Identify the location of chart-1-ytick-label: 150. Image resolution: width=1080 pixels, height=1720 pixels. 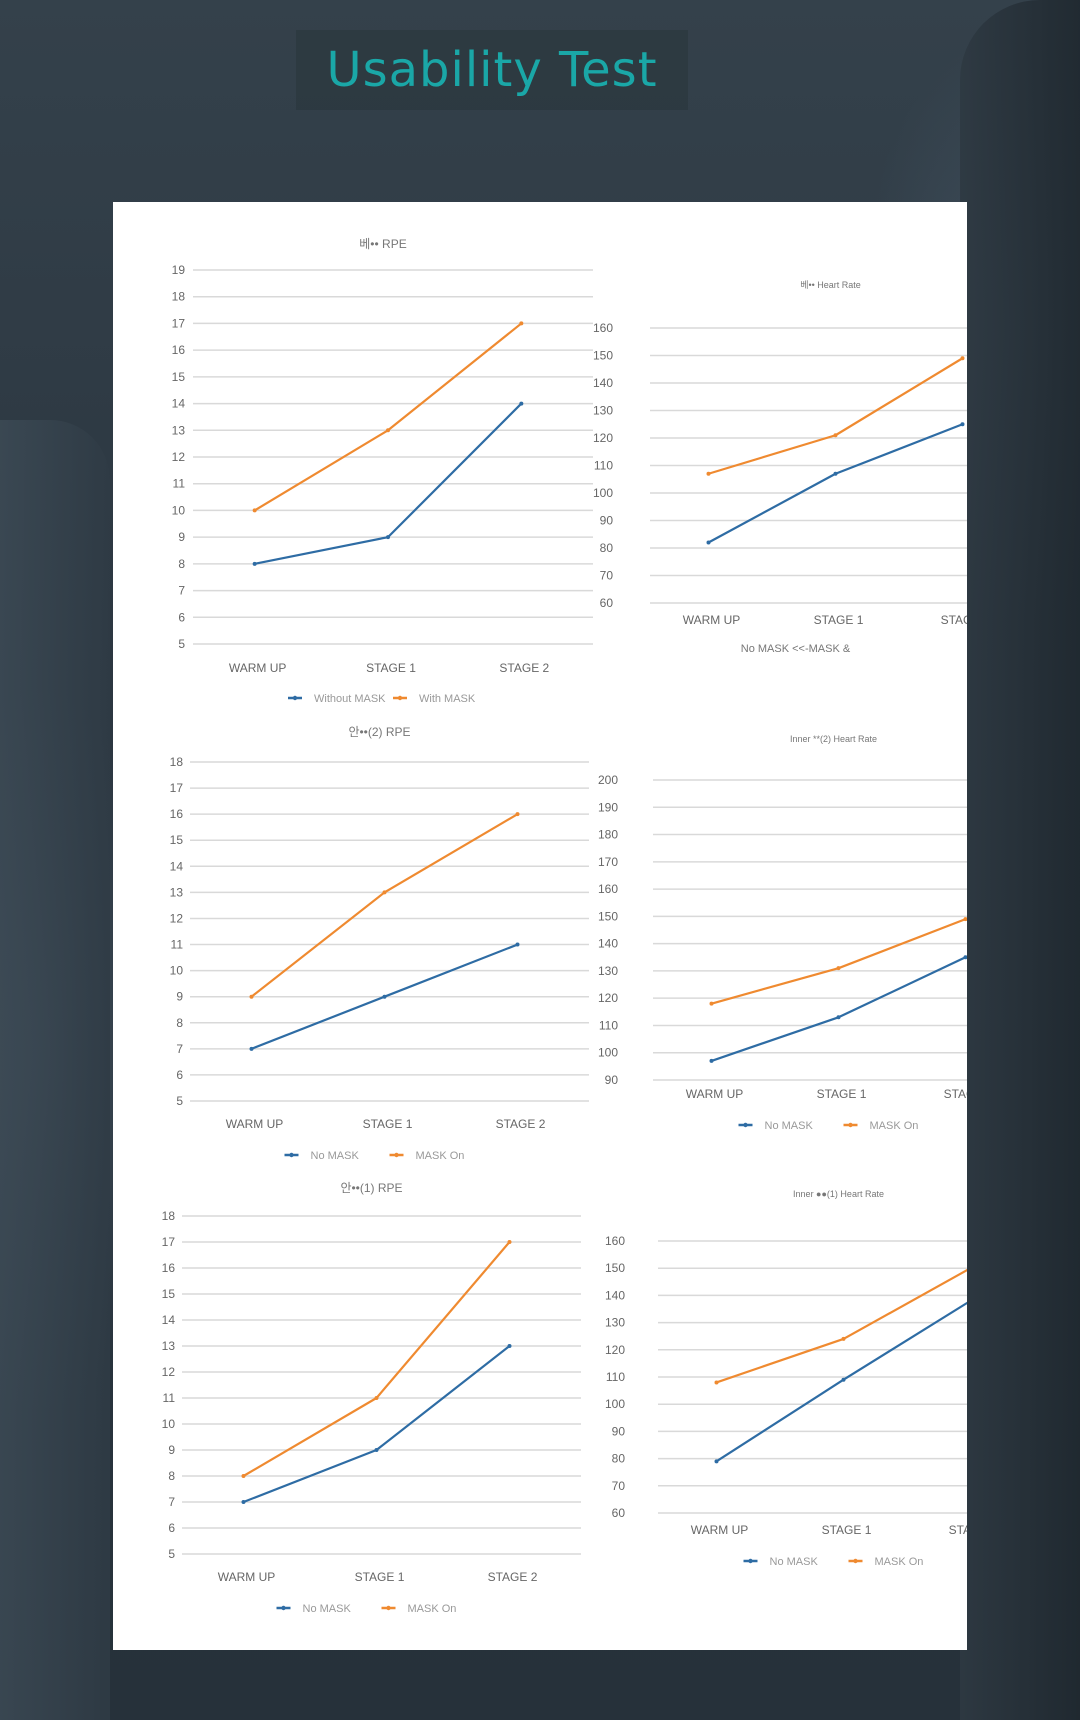
(603, 356).